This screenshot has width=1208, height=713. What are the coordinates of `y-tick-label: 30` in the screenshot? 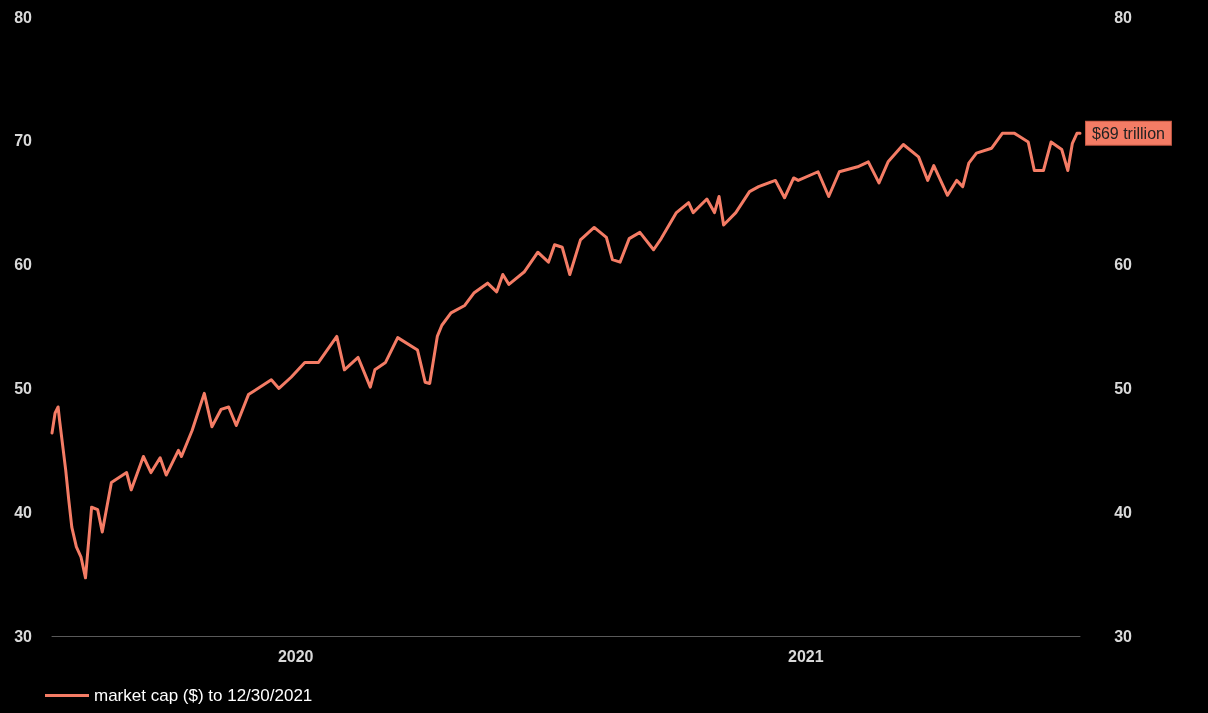 It's located at (23, 636).